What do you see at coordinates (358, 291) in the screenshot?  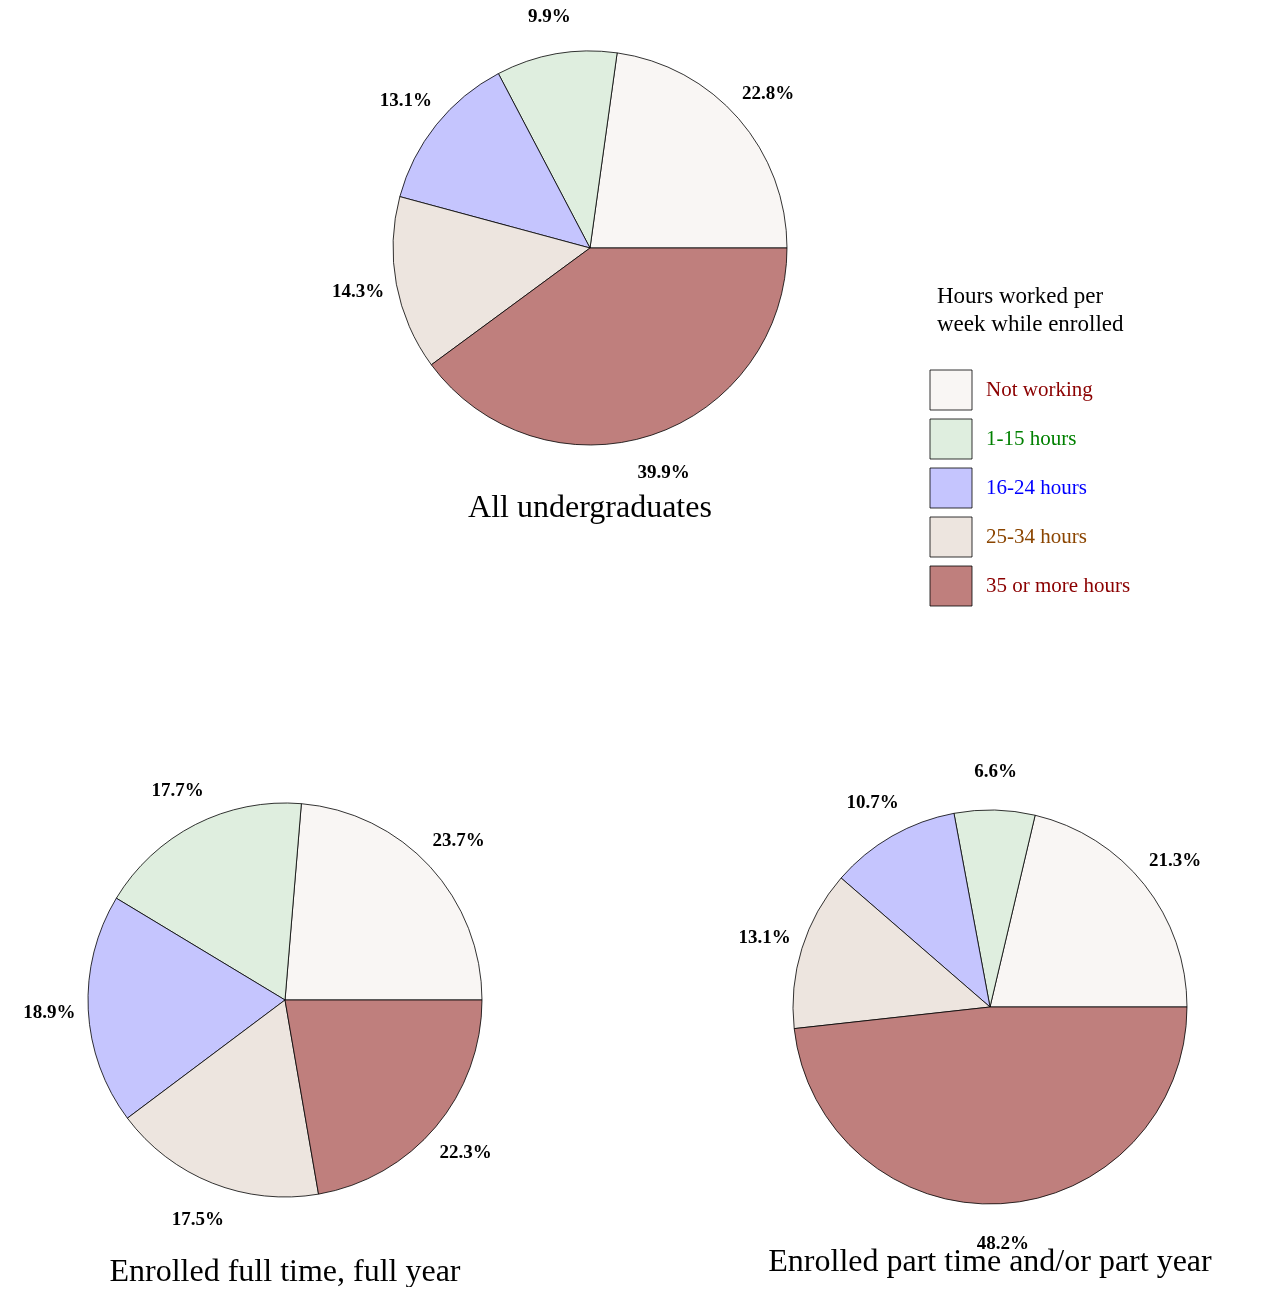 I see `data-label: 14.3%` at bounding box center [358, 291].